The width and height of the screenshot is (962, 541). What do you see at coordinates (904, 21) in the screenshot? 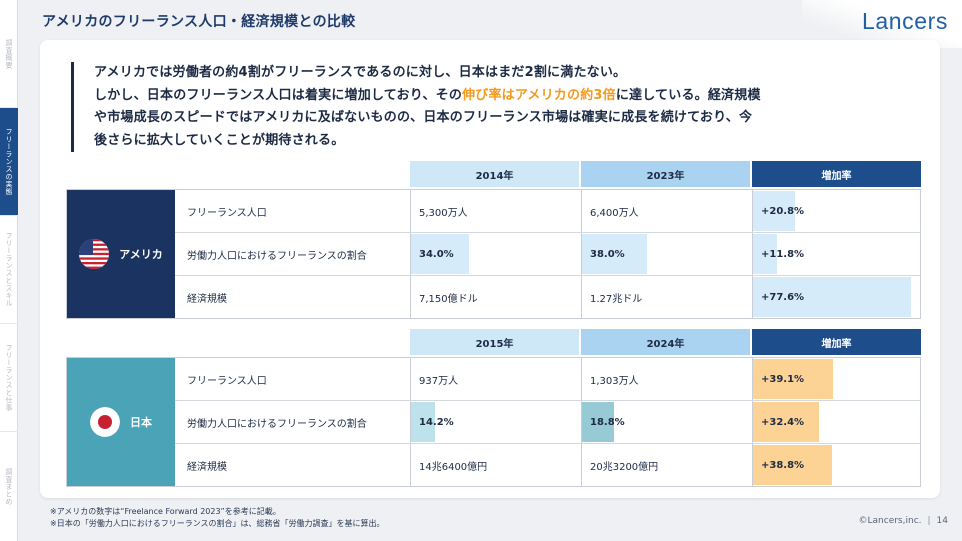
I see `lancers-logo: Lancers` at bounding box center [904, 21].